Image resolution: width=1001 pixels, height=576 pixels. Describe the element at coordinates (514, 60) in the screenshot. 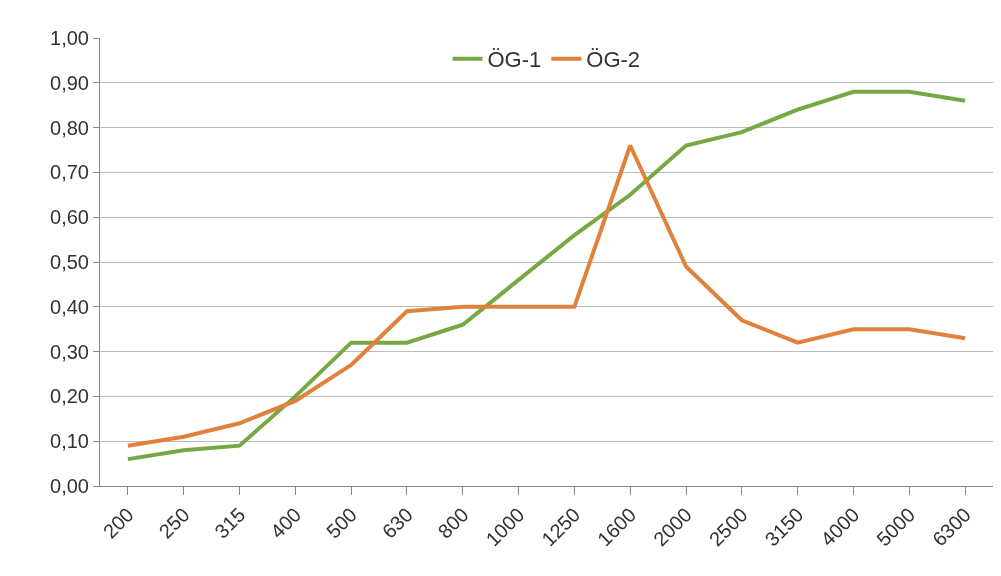

I see `legend-label: ÖG-1` at that location.